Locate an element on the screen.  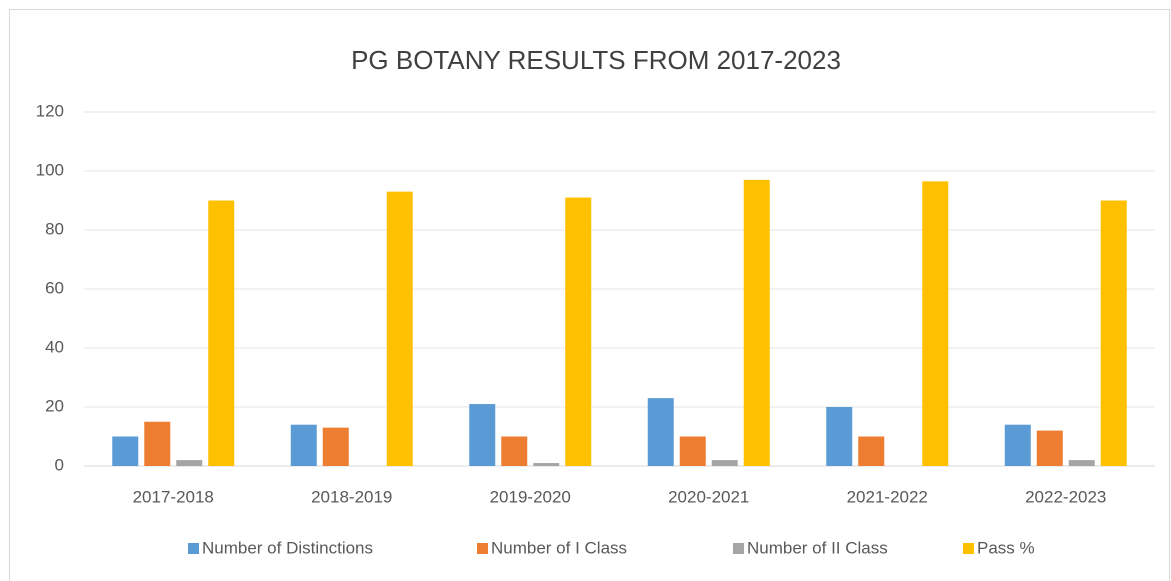
y-tick-label: 80 is located at coordinates (54, 228).